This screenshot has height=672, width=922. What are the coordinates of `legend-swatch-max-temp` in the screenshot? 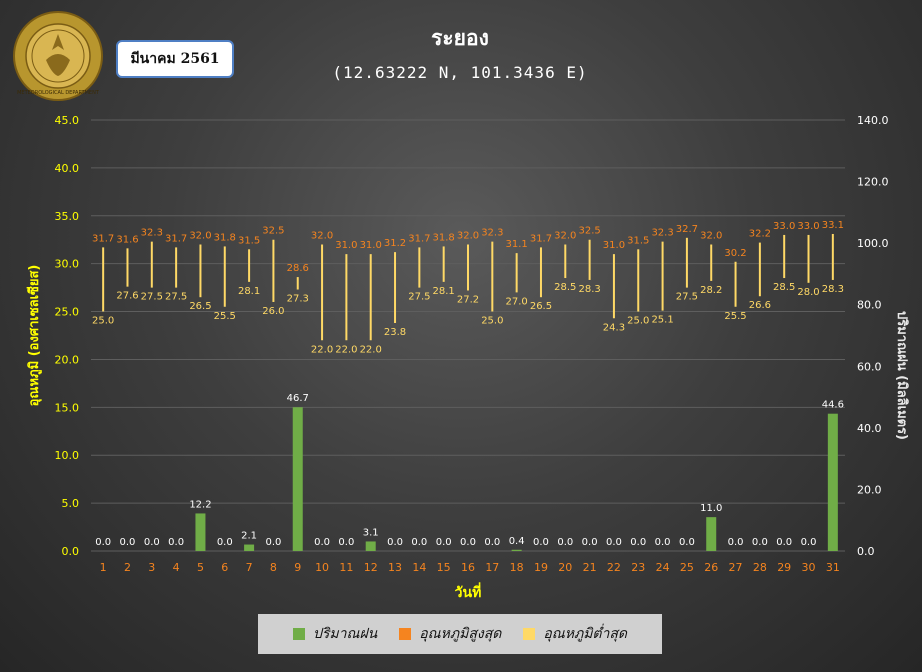 It's located at (405, 634).